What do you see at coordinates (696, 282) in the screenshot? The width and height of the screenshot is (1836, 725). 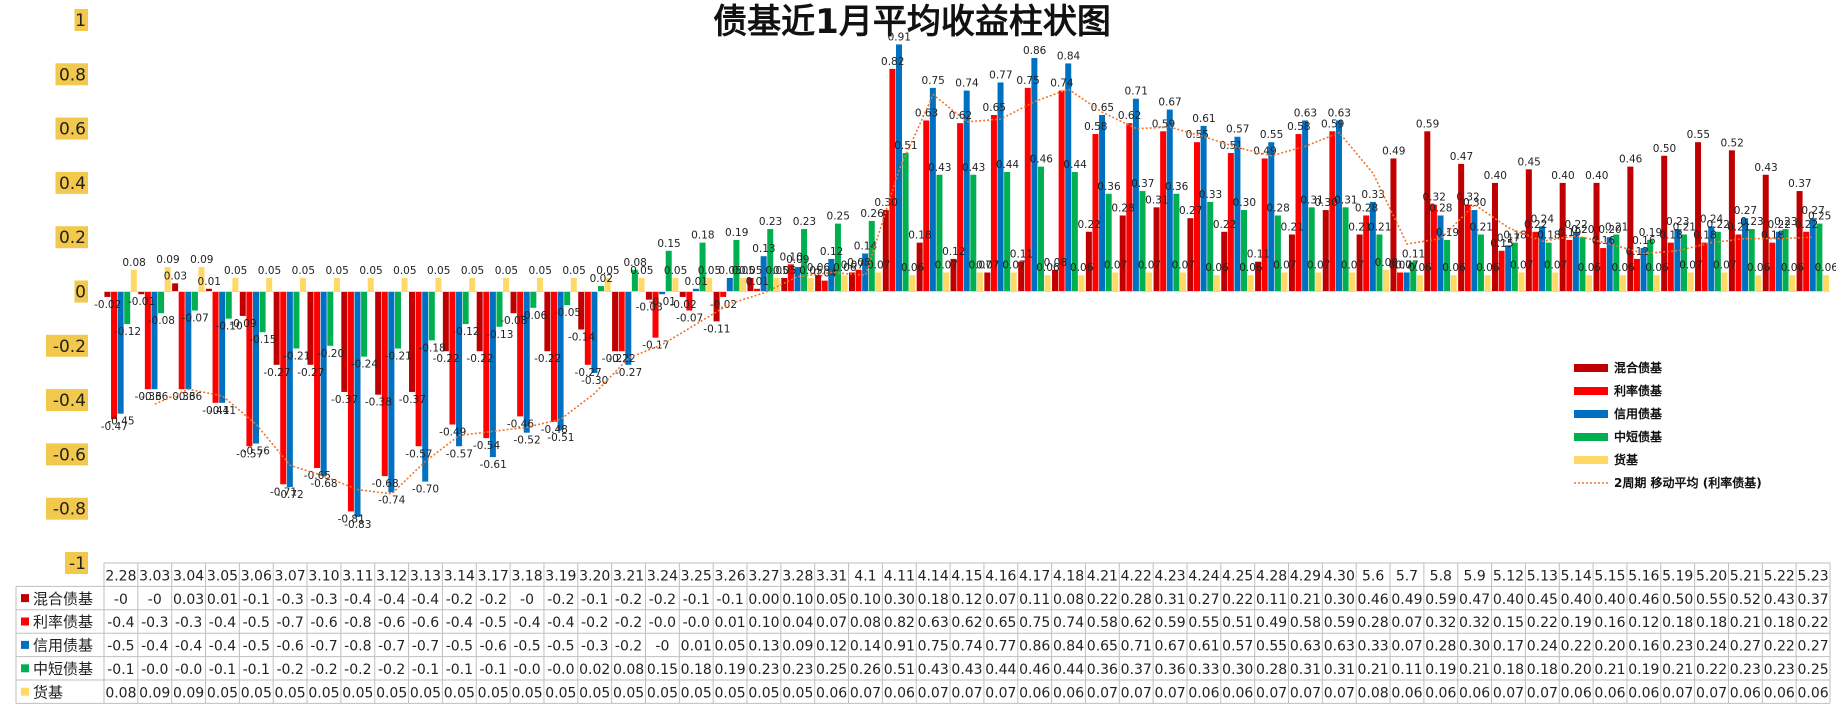 I see `data-label: 0.01` at bounding box center [696, 282].